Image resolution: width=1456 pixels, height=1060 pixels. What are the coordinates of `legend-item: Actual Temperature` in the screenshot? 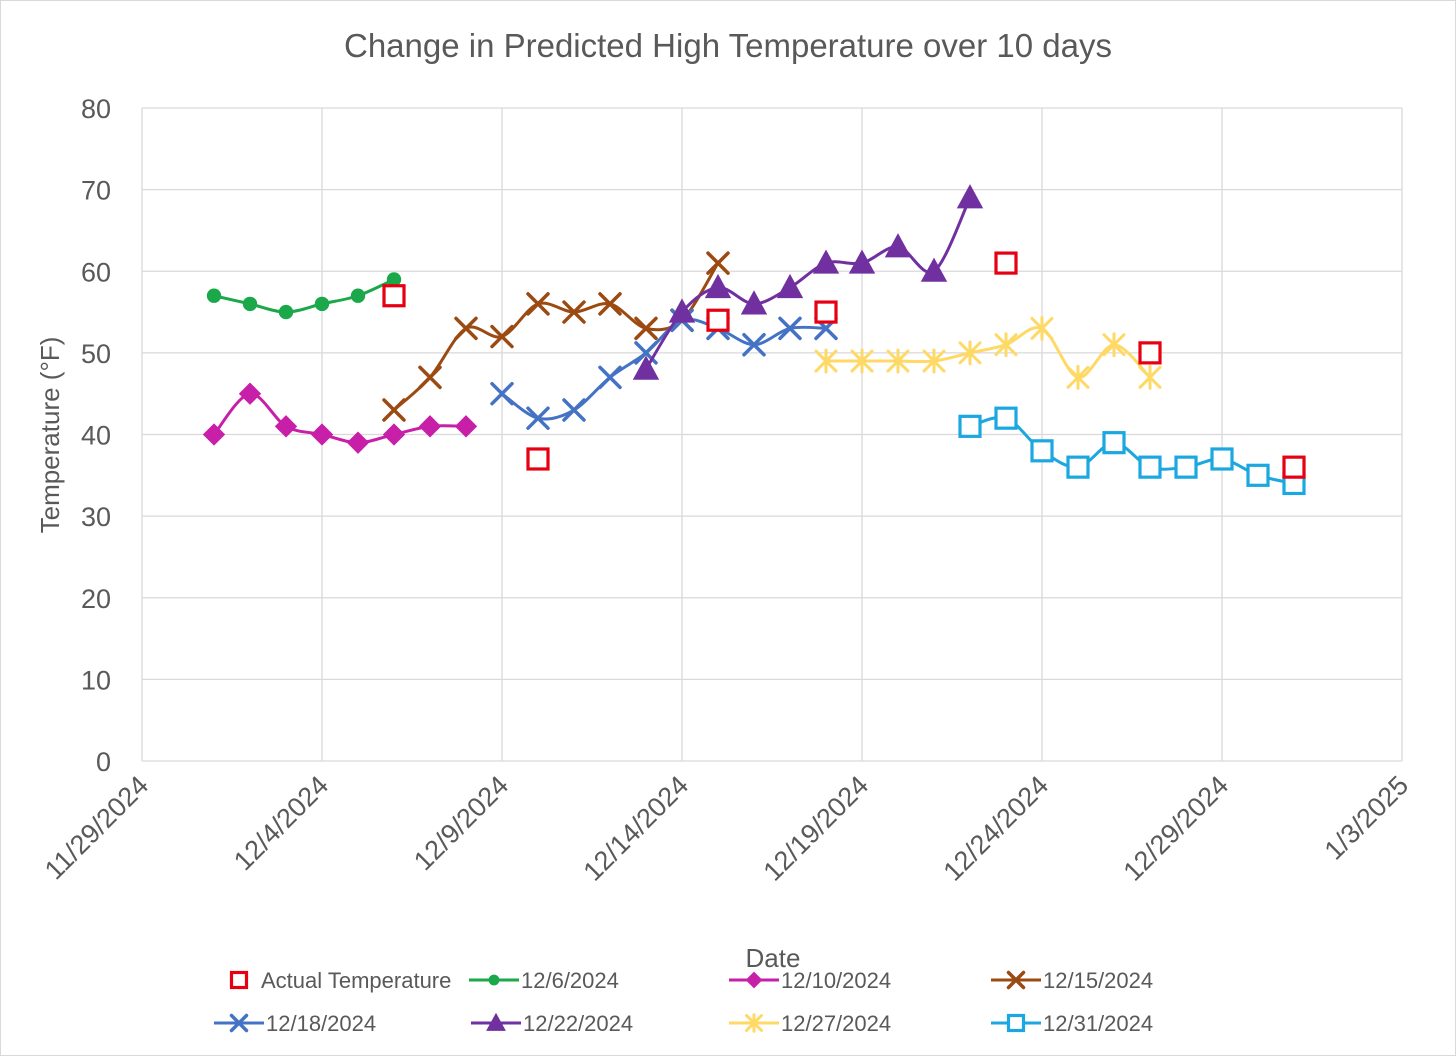 It's located at (340, 980).